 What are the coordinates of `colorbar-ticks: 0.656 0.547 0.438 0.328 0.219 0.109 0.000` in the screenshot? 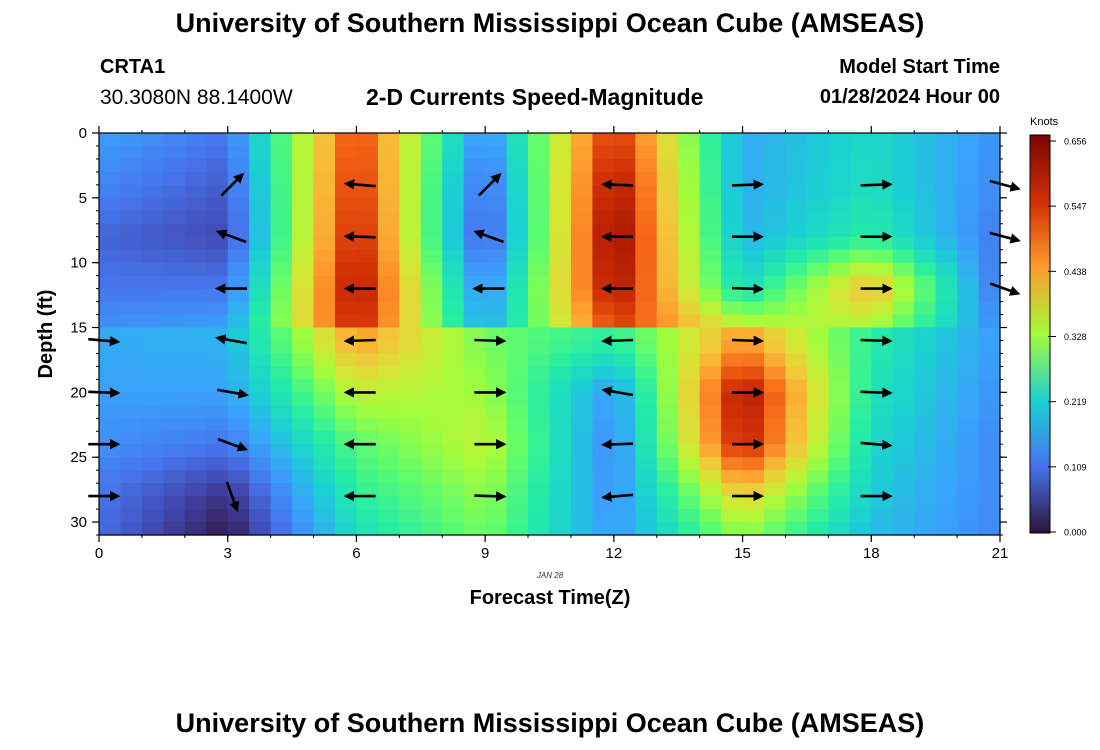 It's located at (1067, 337).